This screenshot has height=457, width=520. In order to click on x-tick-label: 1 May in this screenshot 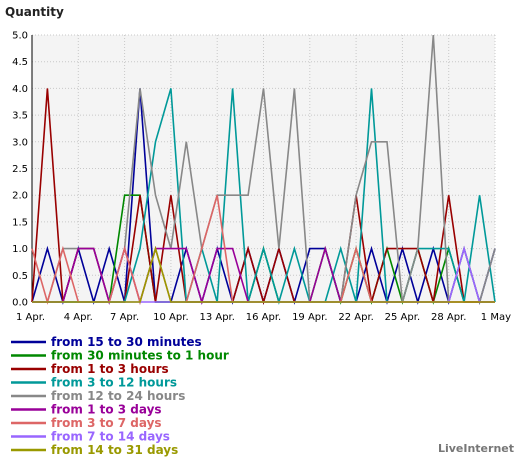, I will do `click(496, 317)`.